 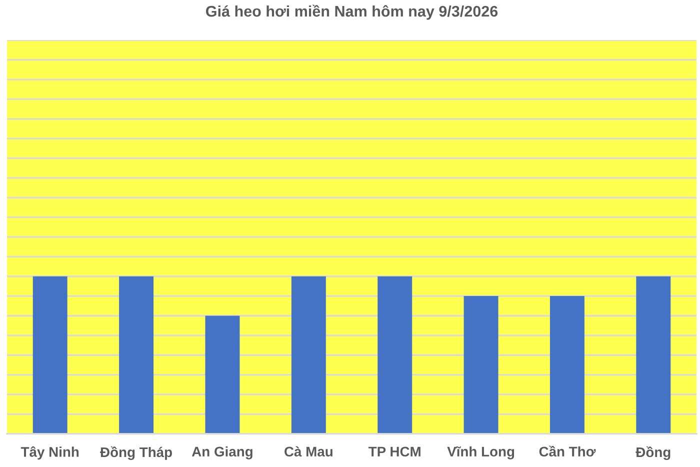 I want to click on x-tick-label: Đồng Tháp, so click(x=136, y=453).